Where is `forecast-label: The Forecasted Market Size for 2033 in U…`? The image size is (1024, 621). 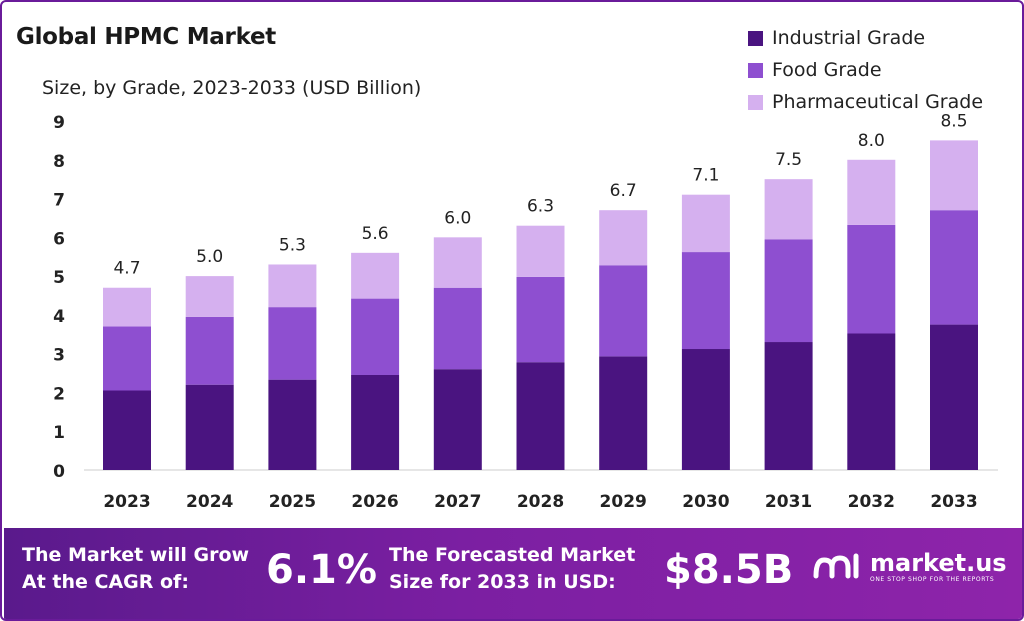 forecast-label: The Forecasted Market Size for 2033 in U… is located at coordinates (512, 569).